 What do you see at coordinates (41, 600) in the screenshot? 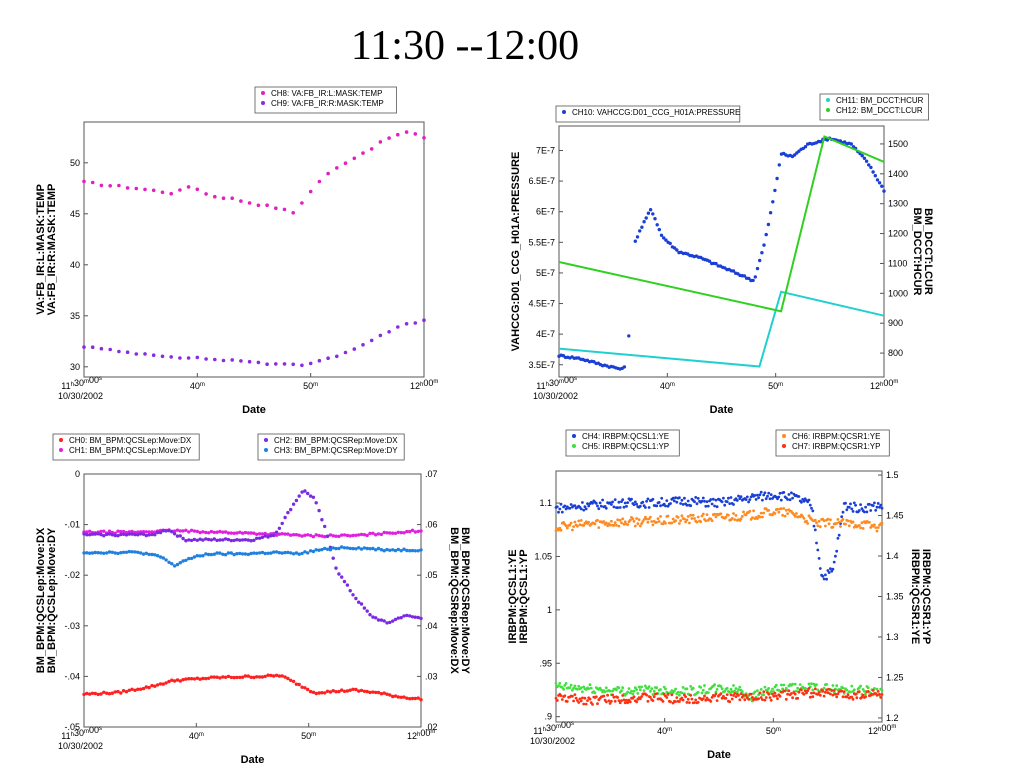
I see `y-left-axis-label: BM_BPM:QCSLep:Move:DX` at bounding box center [41, 600].